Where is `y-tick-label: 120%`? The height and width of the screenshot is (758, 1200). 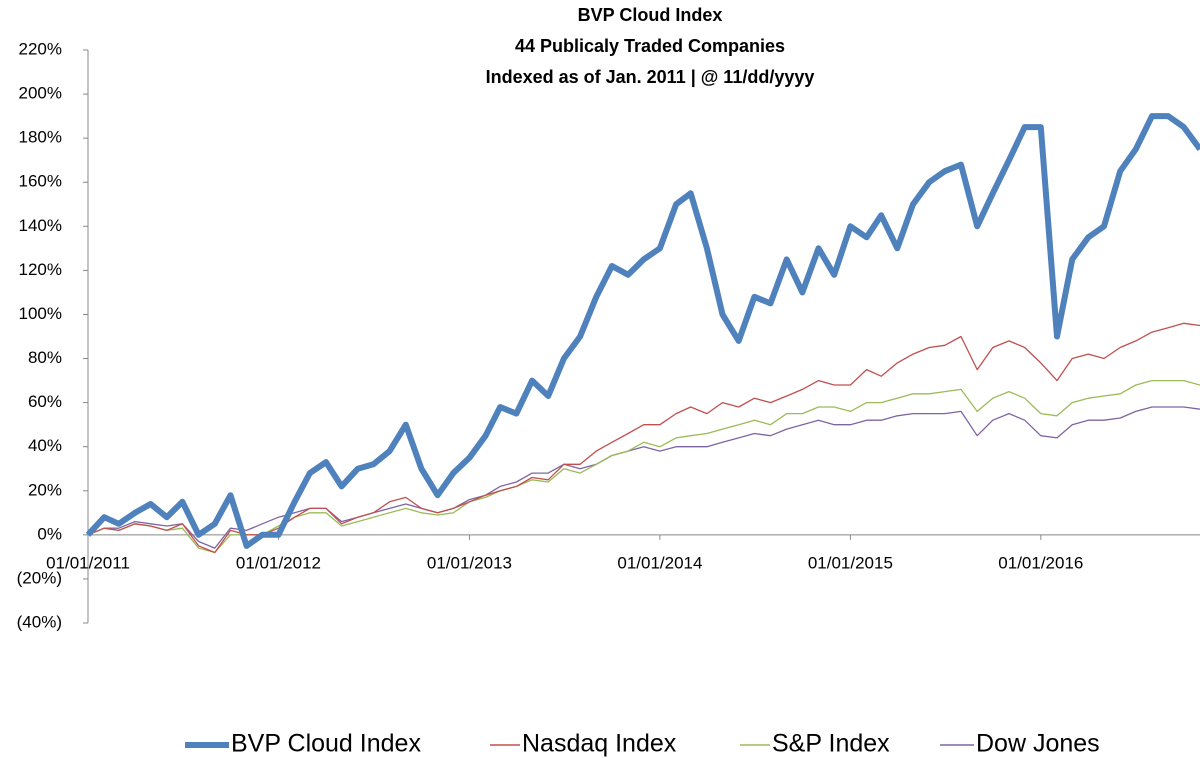 y-tick-label: 120% is located at coordinates (40, 269).